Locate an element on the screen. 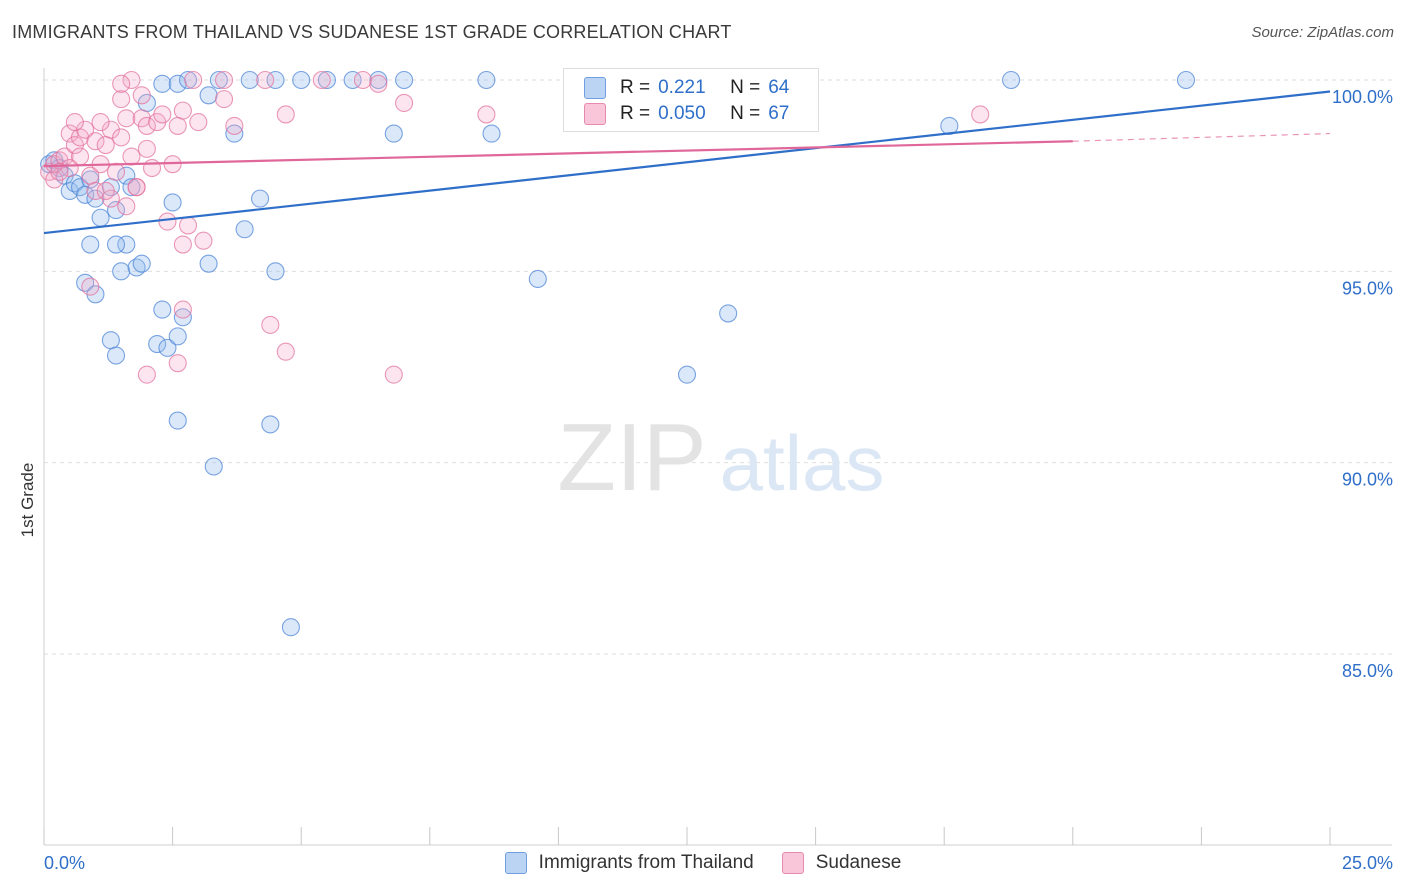  series-legend: Immigrants from Thailand Sudanese is located at coordinates (703, 863).